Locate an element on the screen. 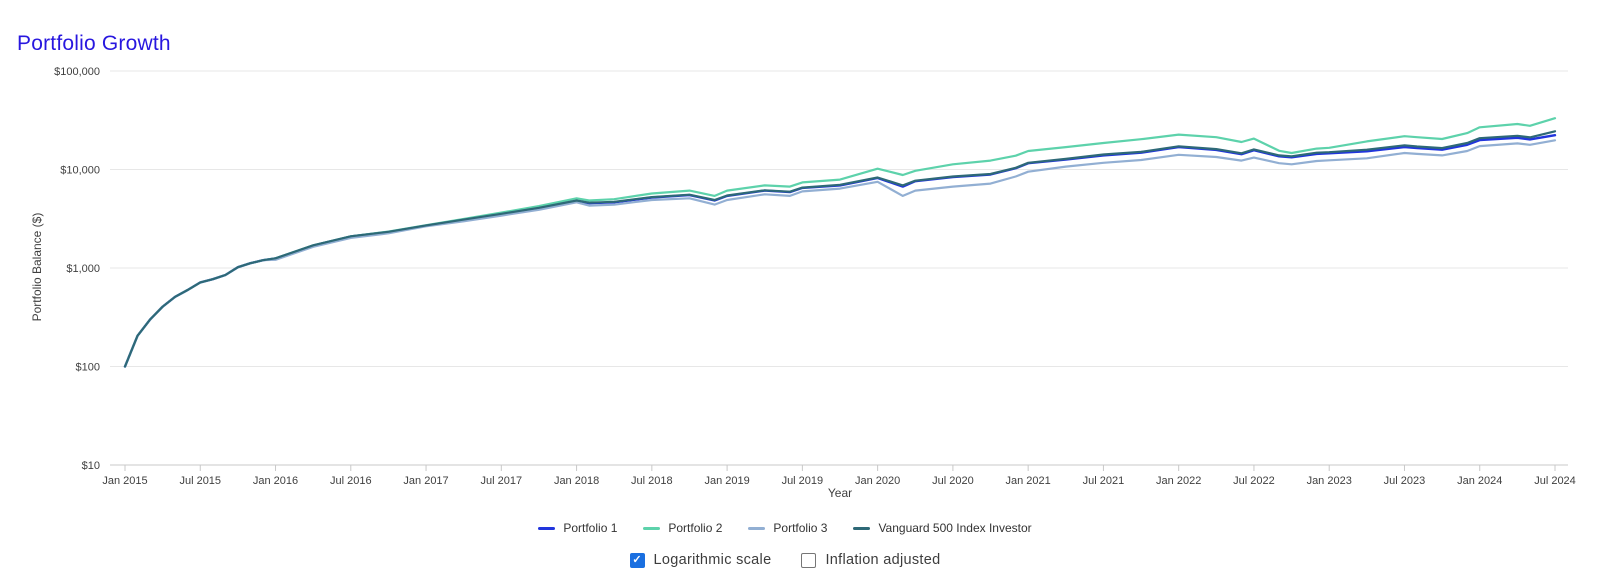 Image resolution: width=1600 pixels, height=586 pixels. logarithmic-scale-label: Logarithmic scale is located at coordinates (712, 560).